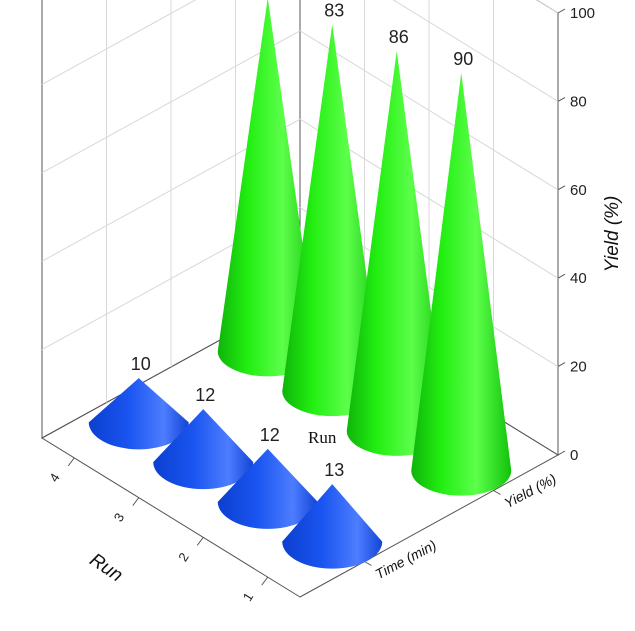 The image size is (635, 631). What do you see at coordinates (578, 101) in the screenshot?
I see `z-tick-label: 80` at bounding box center [578, 101].